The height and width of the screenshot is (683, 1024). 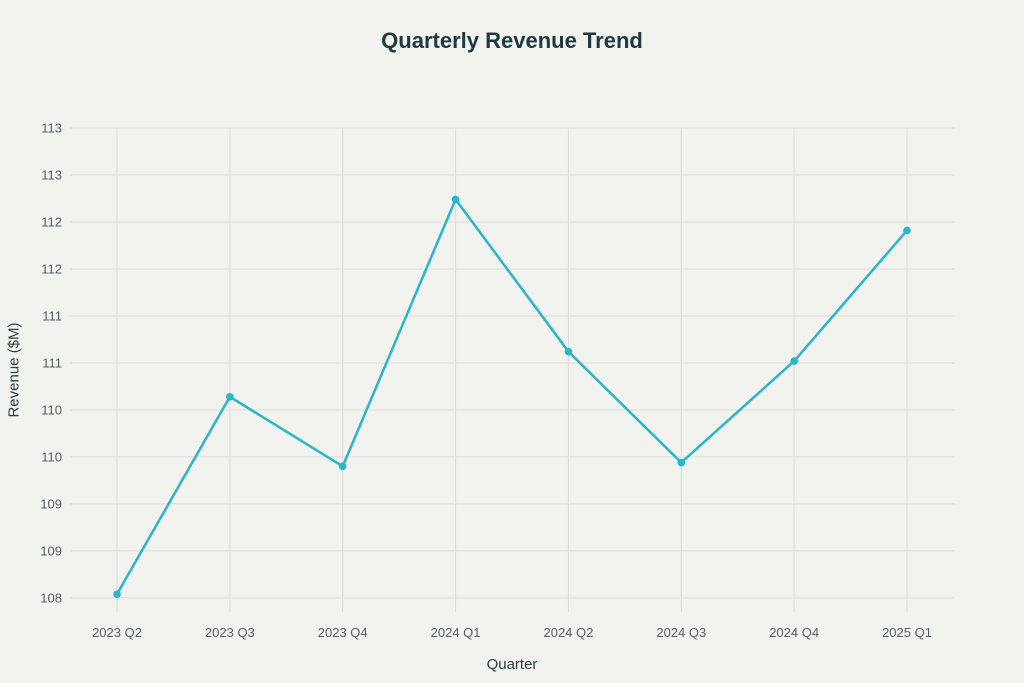 What do you see at coordinates (512, 664) in the screenshot?
I see `x-axis-title: Quarter` at bounding box center [512, 664].